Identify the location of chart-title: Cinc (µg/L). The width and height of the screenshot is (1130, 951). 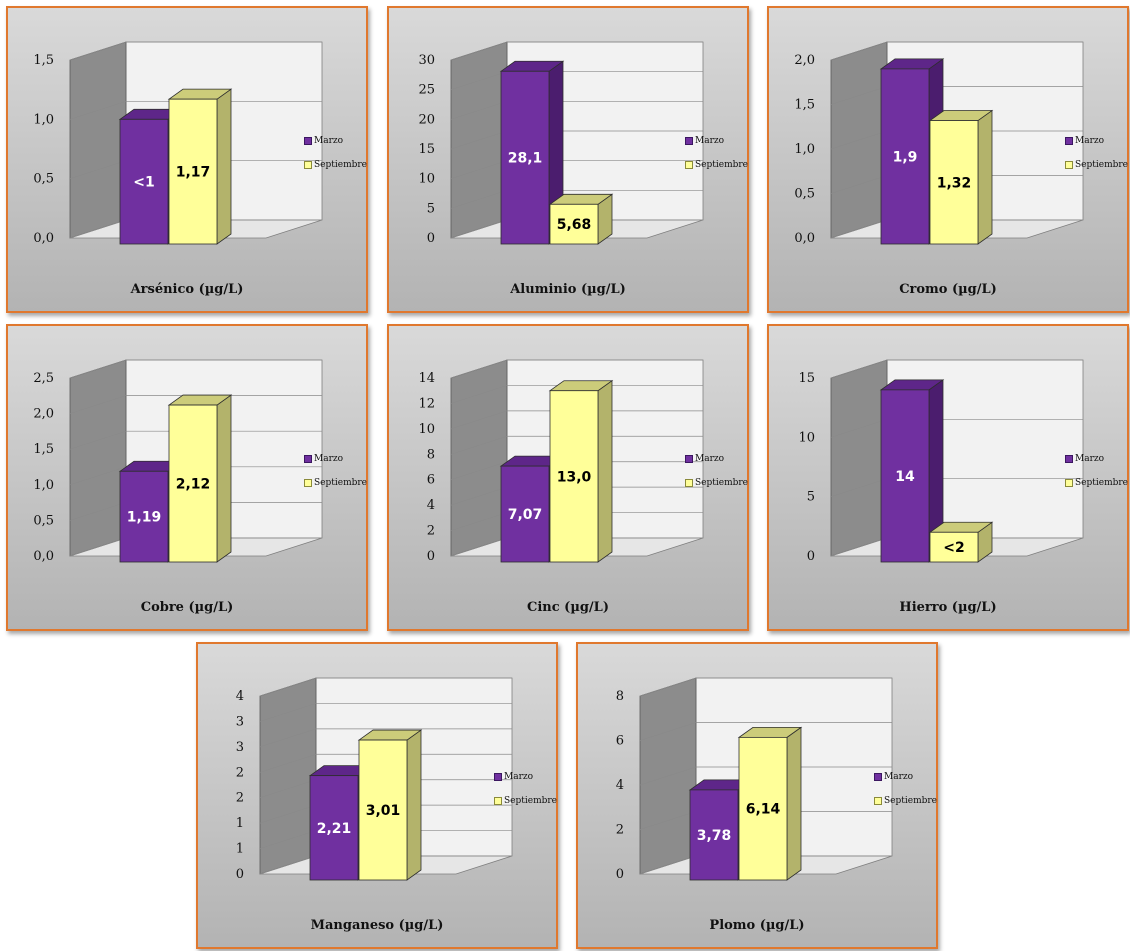
(568, 607).